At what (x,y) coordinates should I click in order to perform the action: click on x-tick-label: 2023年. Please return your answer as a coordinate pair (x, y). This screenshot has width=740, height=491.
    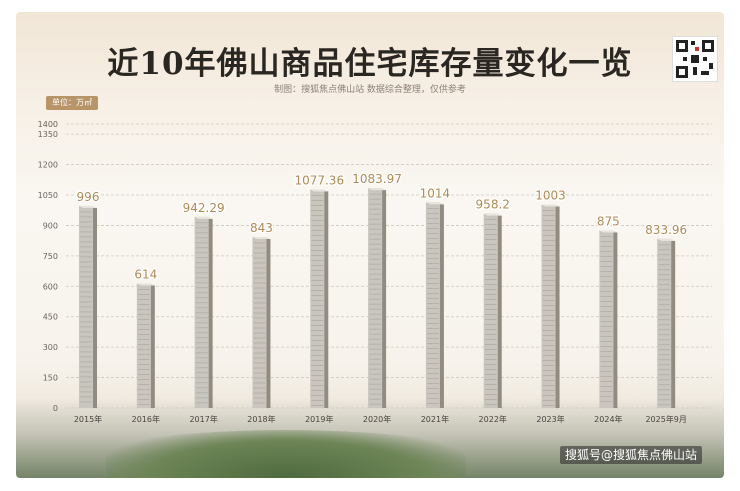
    Looking at the image, I should click on (550, 419).